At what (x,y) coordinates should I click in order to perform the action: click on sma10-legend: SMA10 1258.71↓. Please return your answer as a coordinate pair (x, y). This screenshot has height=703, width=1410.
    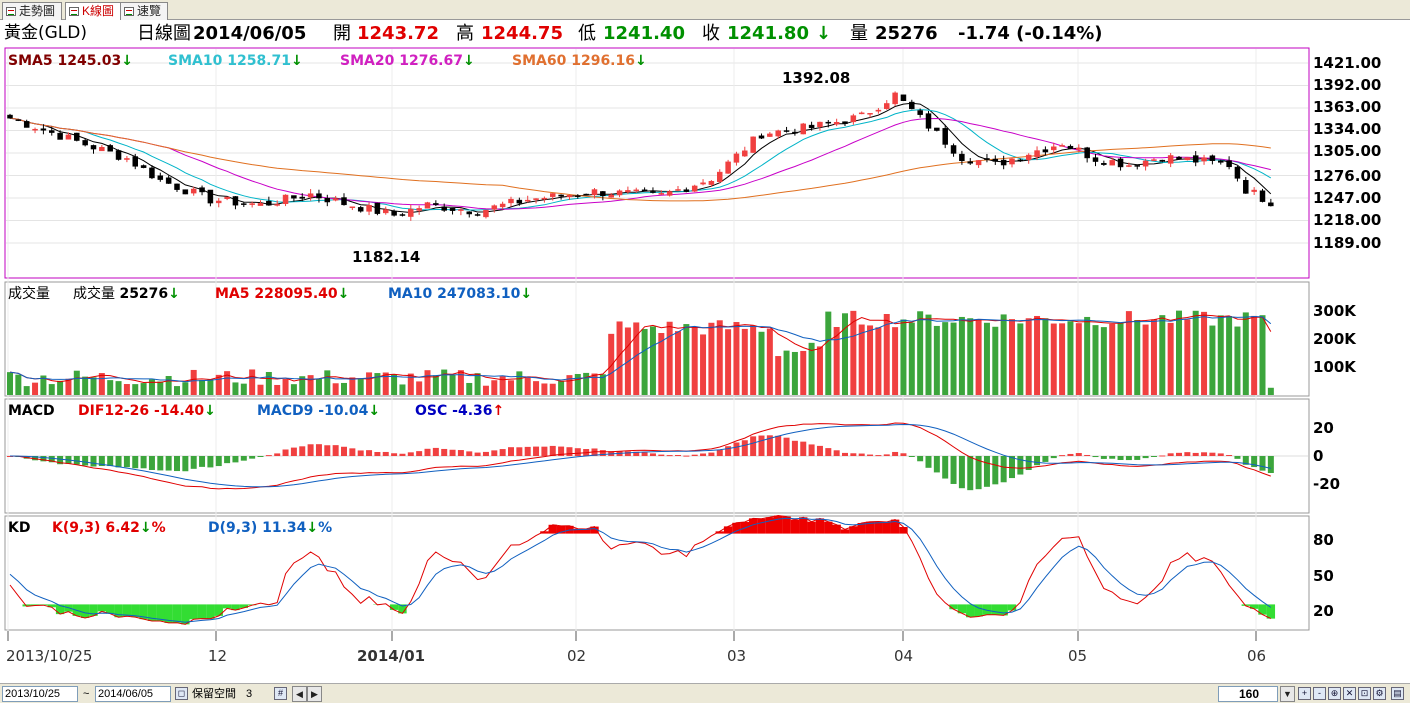
    Looking at the image, I should click on (235, 61).